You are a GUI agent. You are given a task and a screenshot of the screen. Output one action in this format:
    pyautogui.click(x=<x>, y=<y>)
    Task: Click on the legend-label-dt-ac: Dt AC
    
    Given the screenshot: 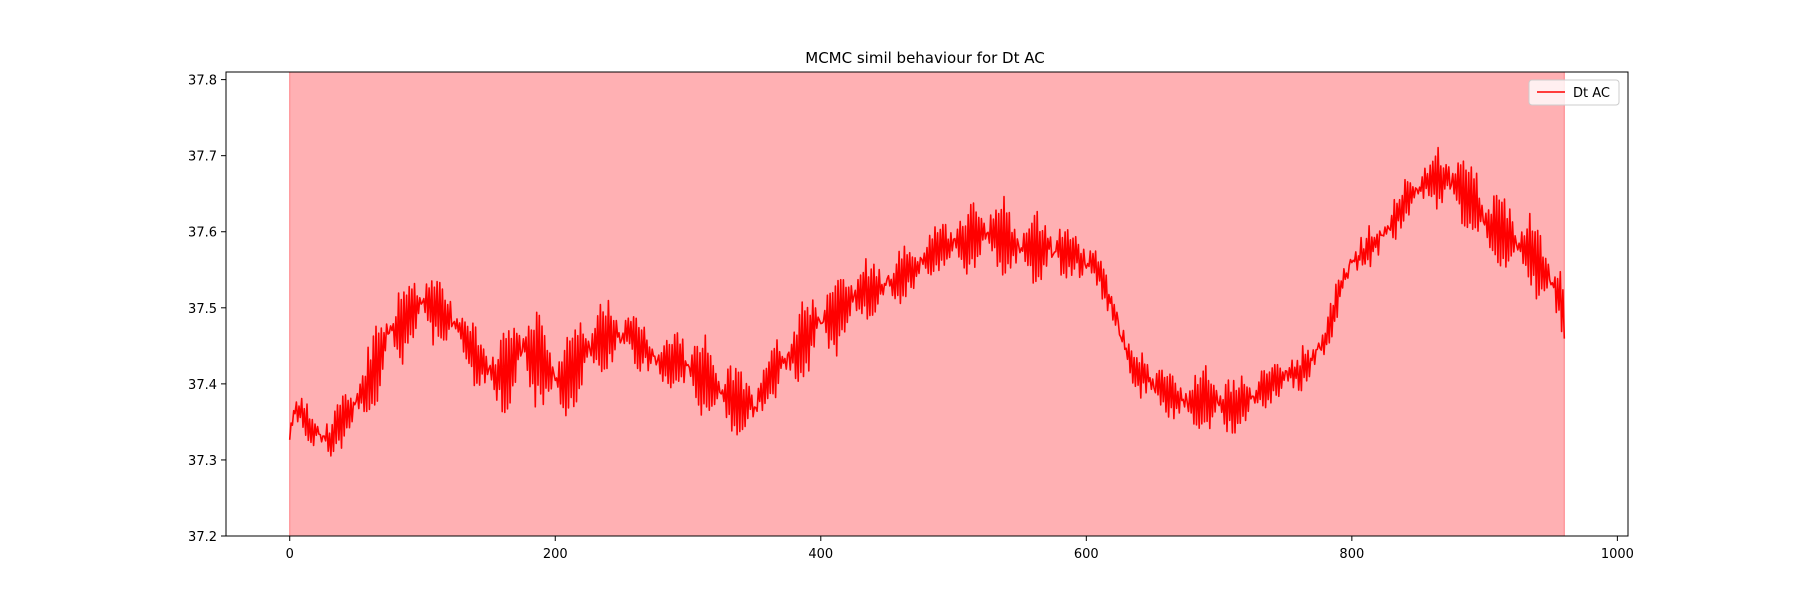 What is the action you would take?
    pyautogui.click(x=1591, y=93)
    